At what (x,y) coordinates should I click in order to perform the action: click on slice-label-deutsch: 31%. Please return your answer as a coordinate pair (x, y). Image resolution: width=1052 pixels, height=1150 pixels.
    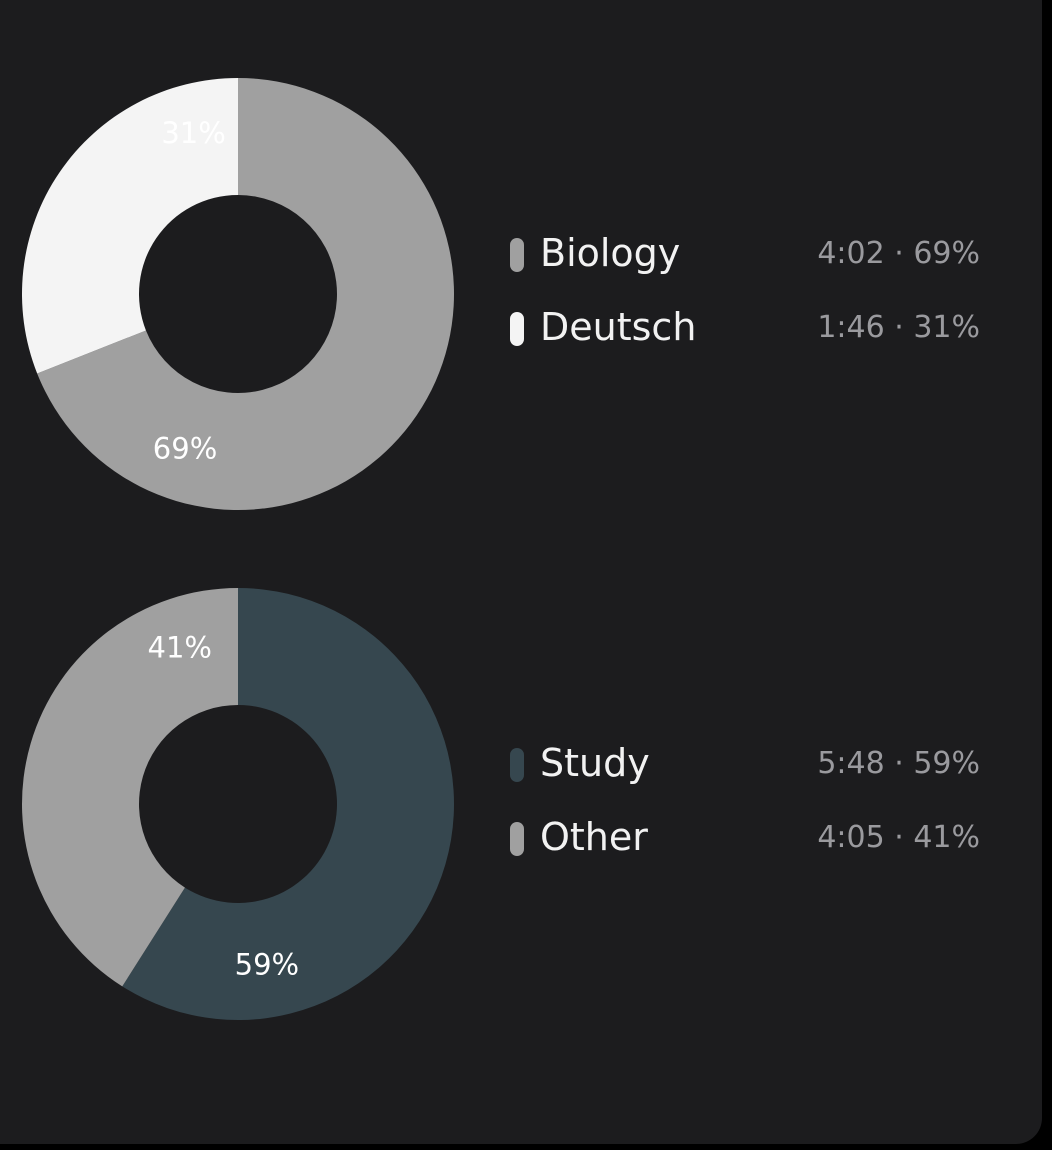
    Looking at the image, I should click on (193, 133).